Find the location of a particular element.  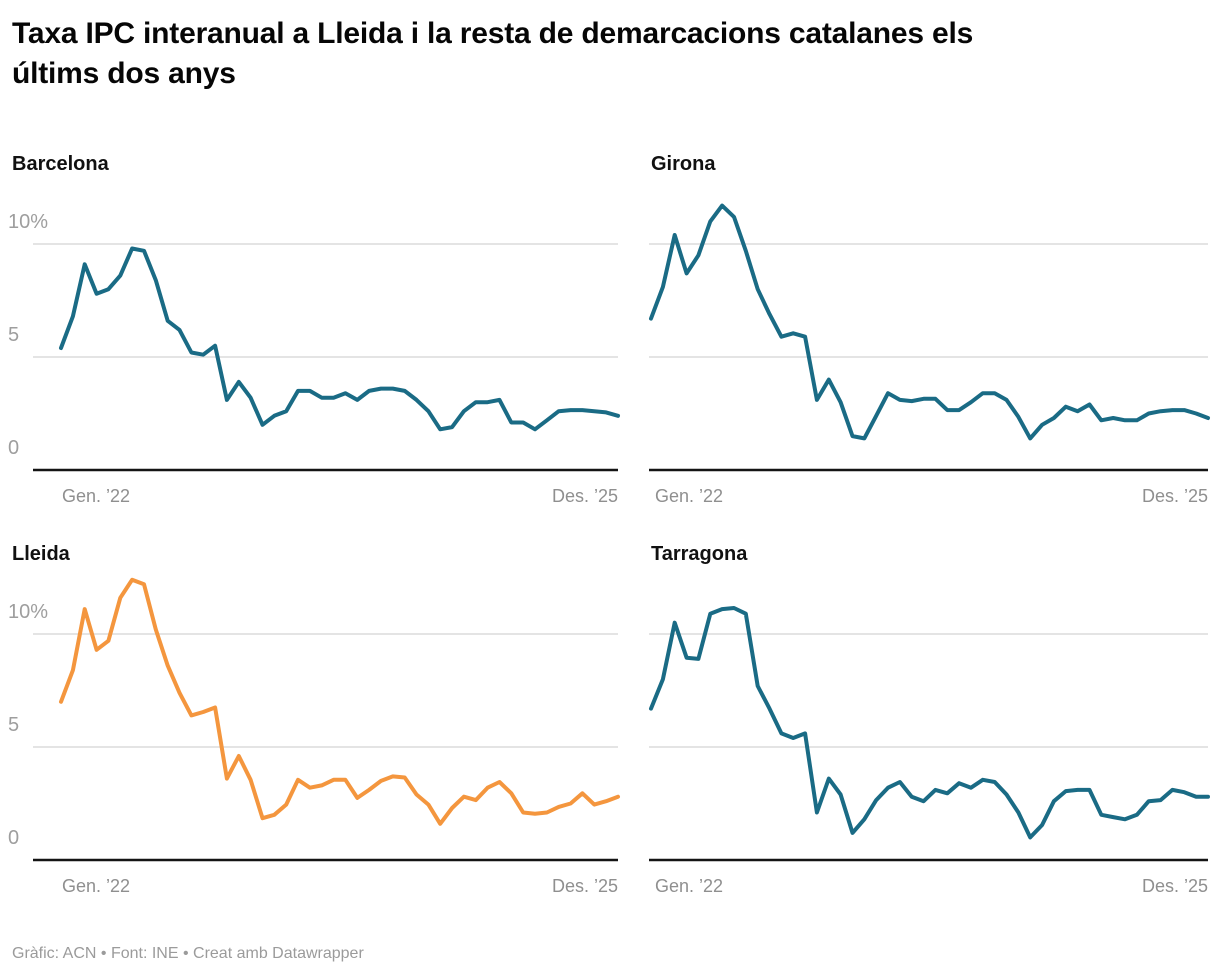

x-axis-labels-barcelona: Gen. ’22 Des. ’25 is located at coordinates (340, 496).